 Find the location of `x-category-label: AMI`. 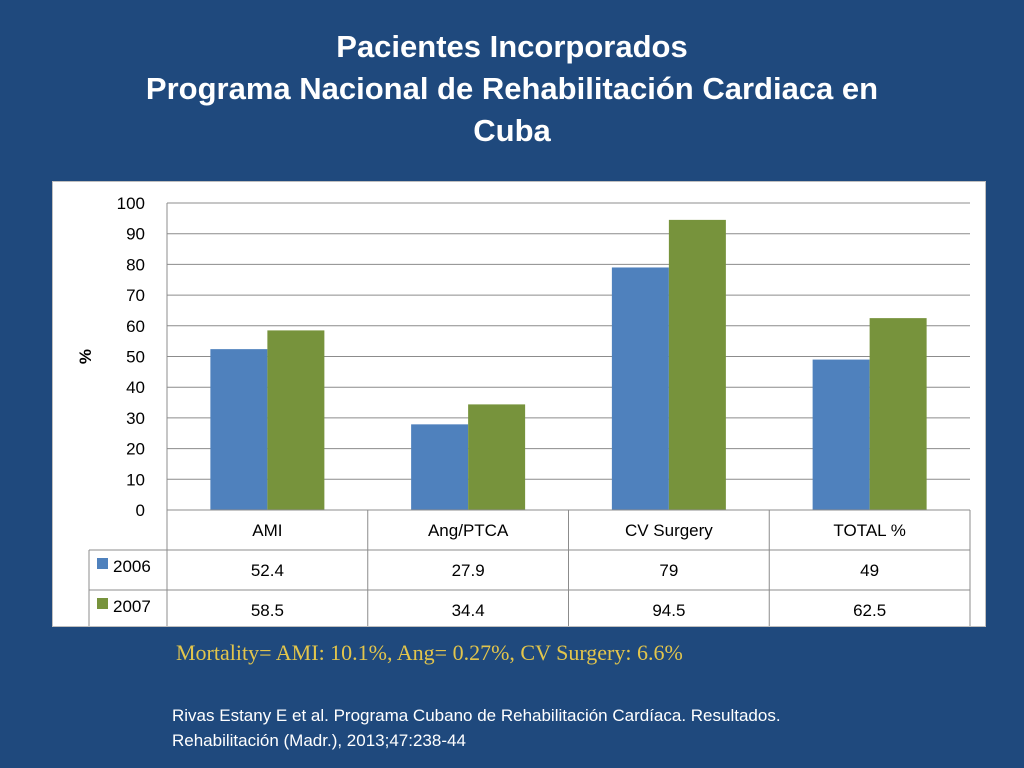

x-category-label: AMI is located at coordinates (267, 530).